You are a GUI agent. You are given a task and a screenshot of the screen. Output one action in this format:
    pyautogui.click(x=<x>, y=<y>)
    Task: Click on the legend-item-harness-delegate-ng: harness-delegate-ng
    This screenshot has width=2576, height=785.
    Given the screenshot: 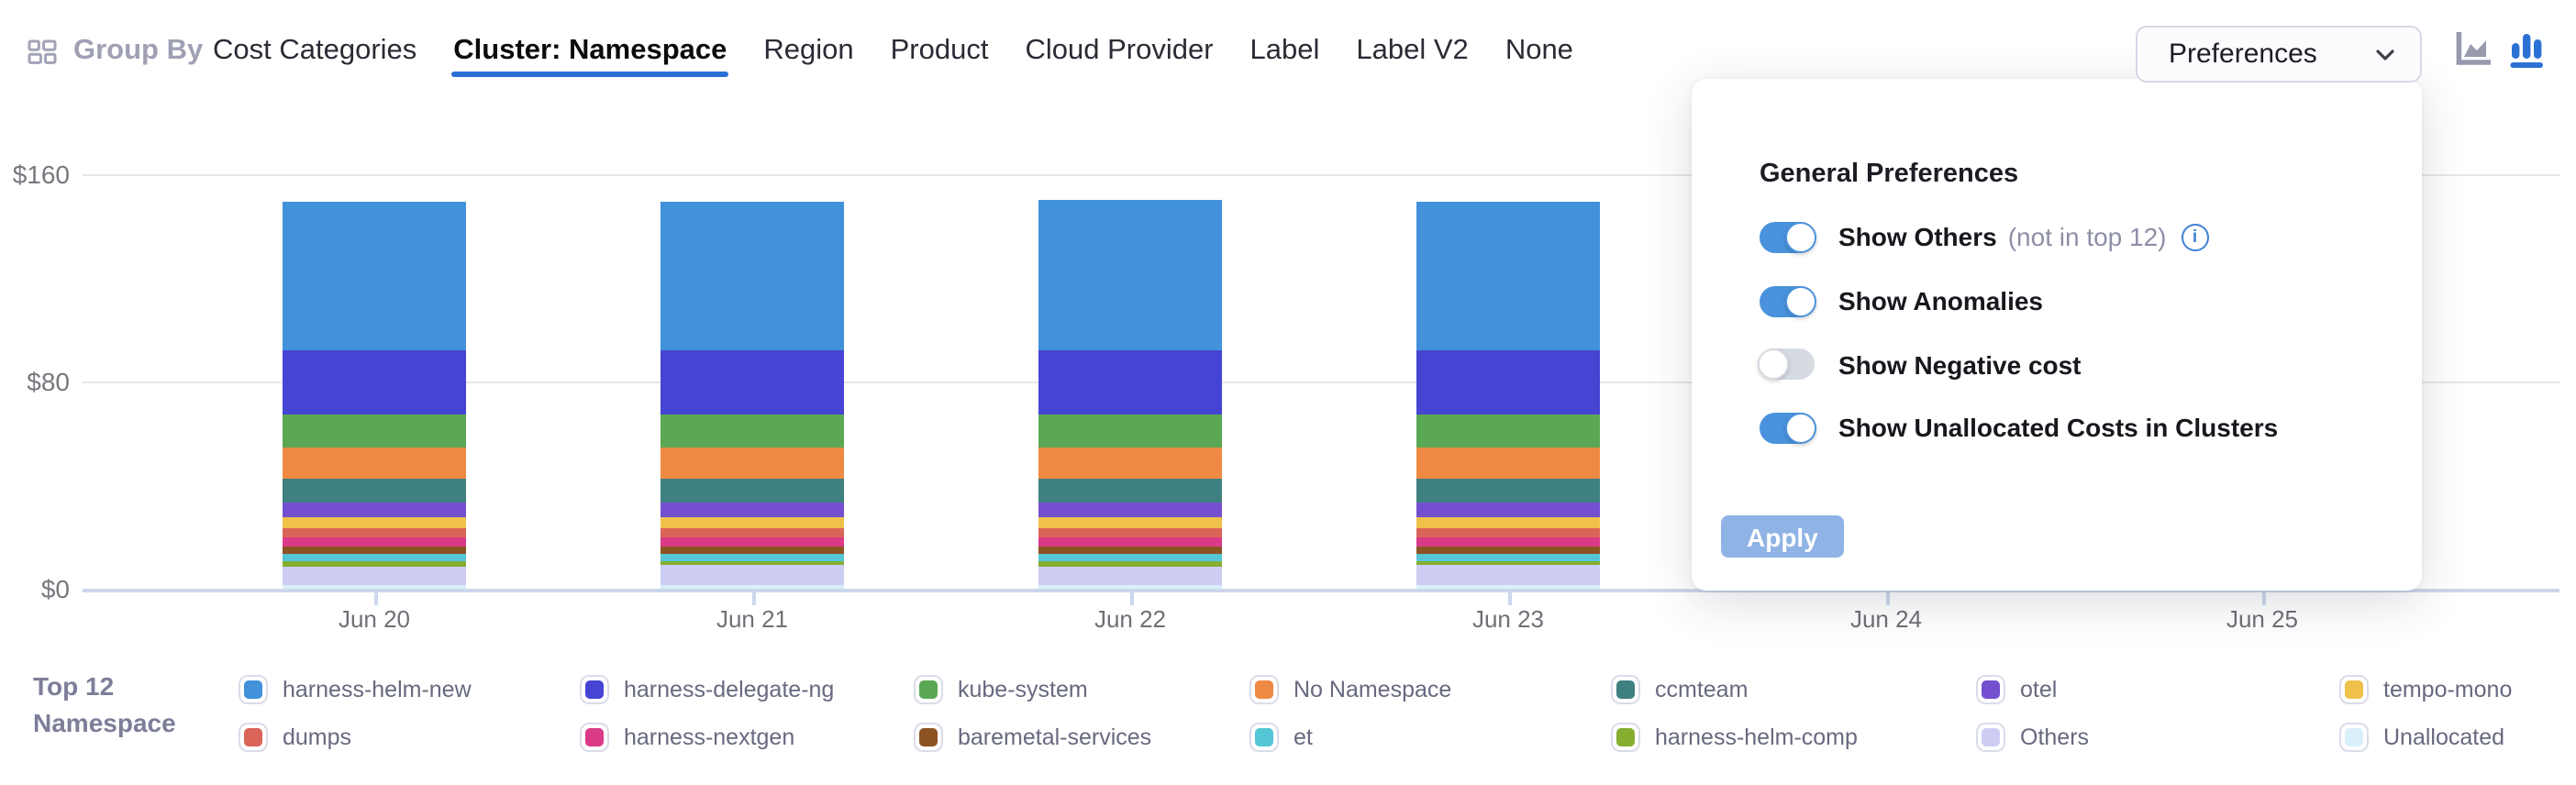 What is the action you would take?
    pyautogui.click(x=707, y=689)
    